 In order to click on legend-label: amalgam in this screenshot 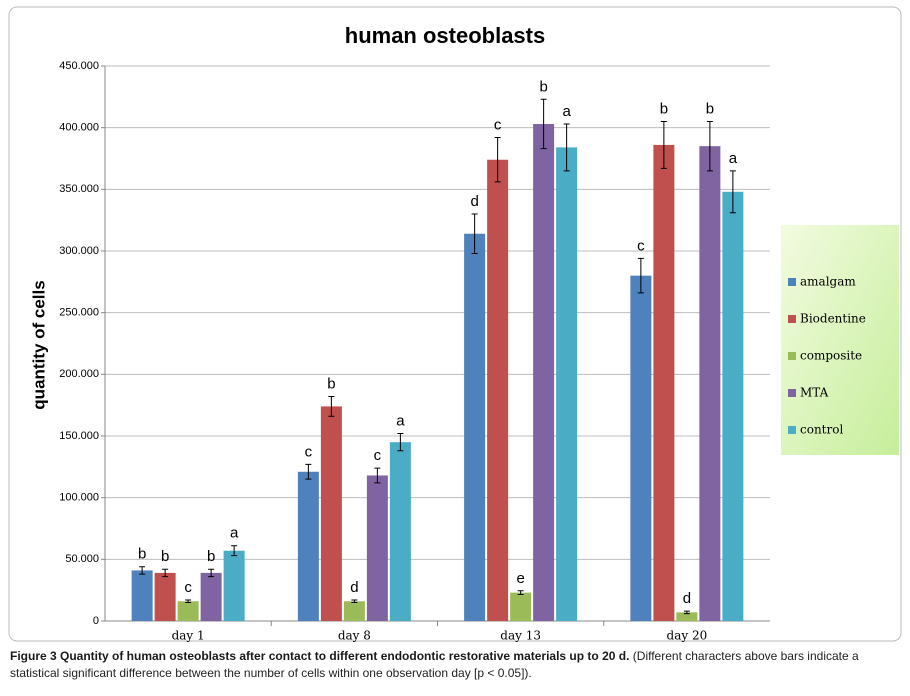, I will do `click(828, 282)`.